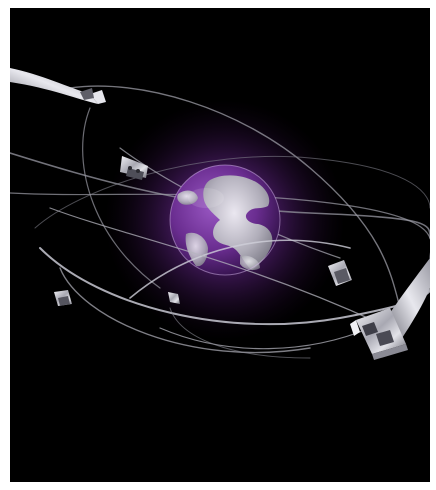 Image resolution: width=436 pixels, height=490 pixels. I want to click on globe, so click(225, 220).